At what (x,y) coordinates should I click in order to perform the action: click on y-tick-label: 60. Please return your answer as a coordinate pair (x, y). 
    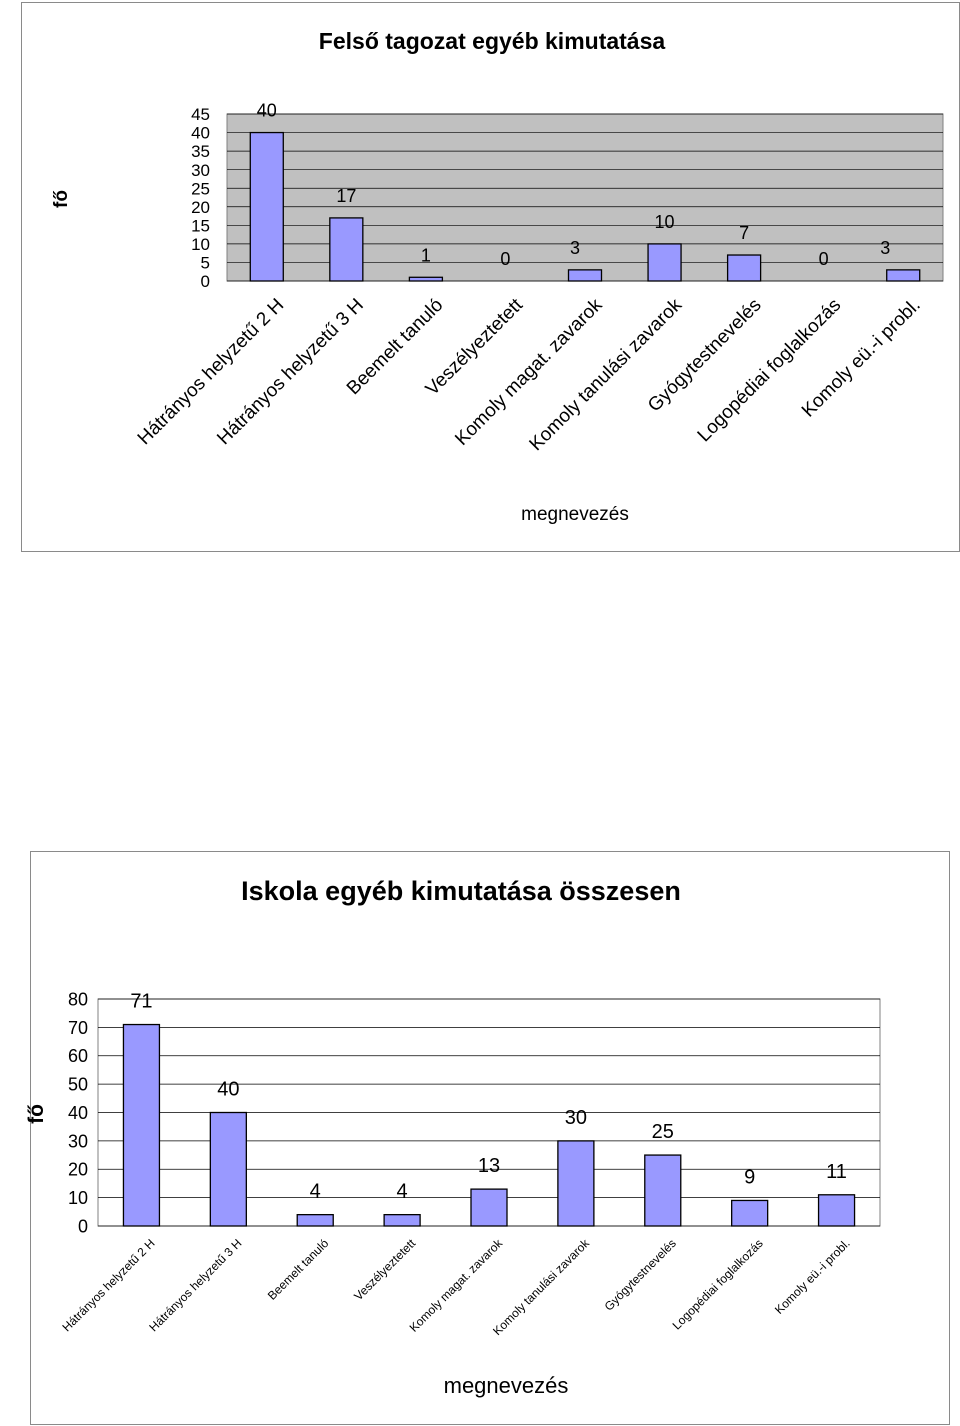
    Looking at the image, I should click on (78, 1056).